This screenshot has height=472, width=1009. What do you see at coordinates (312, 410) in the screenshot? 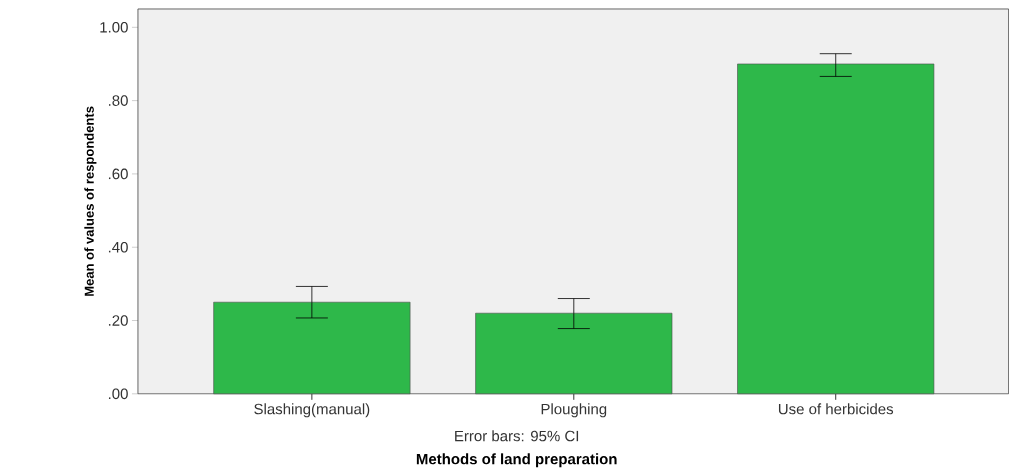
I see `x-tick-label: Slashing(manual)` at bounding box center [312, 410].